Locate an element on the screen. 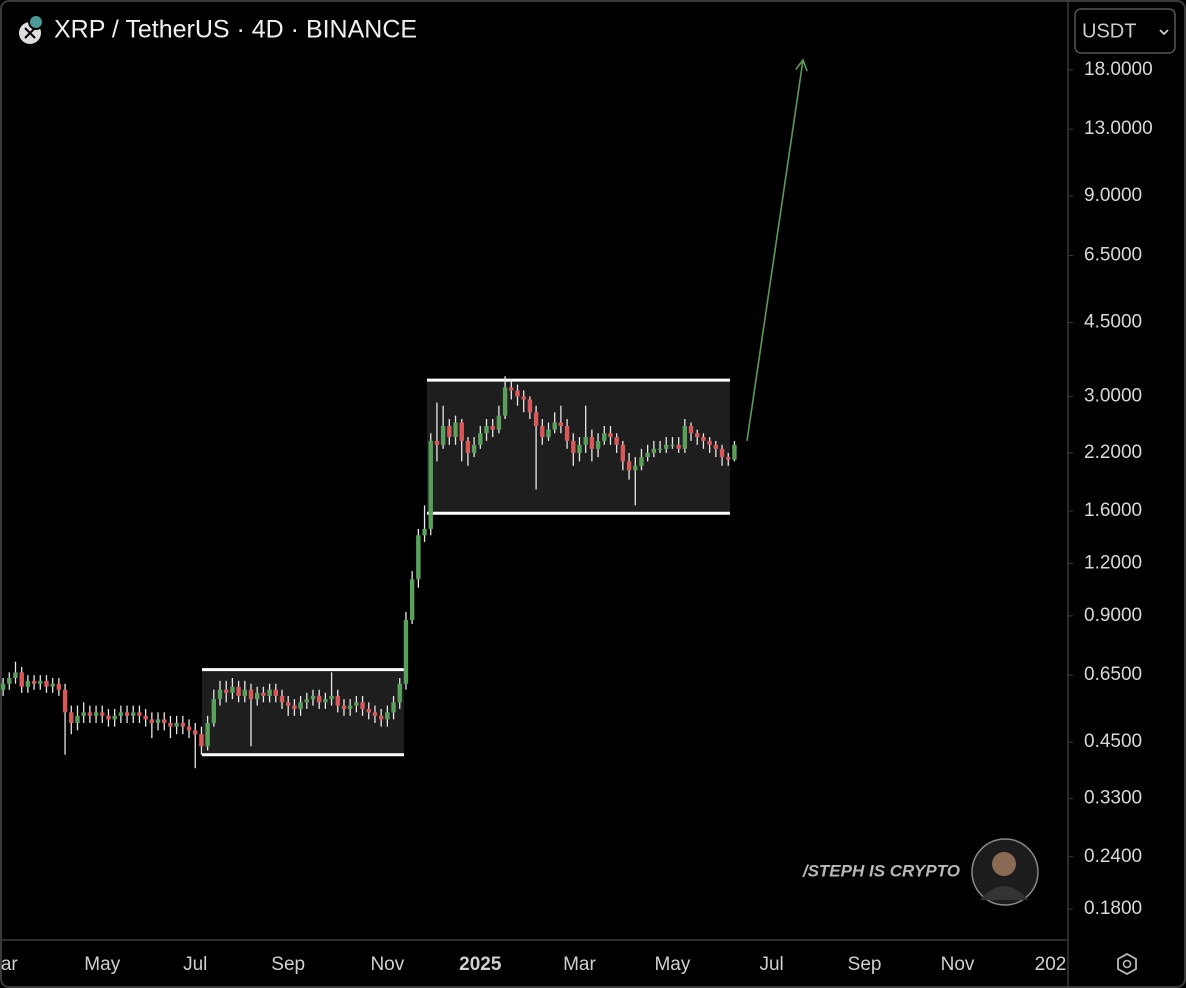  settings-icon is located at coordinates (1127, 964).